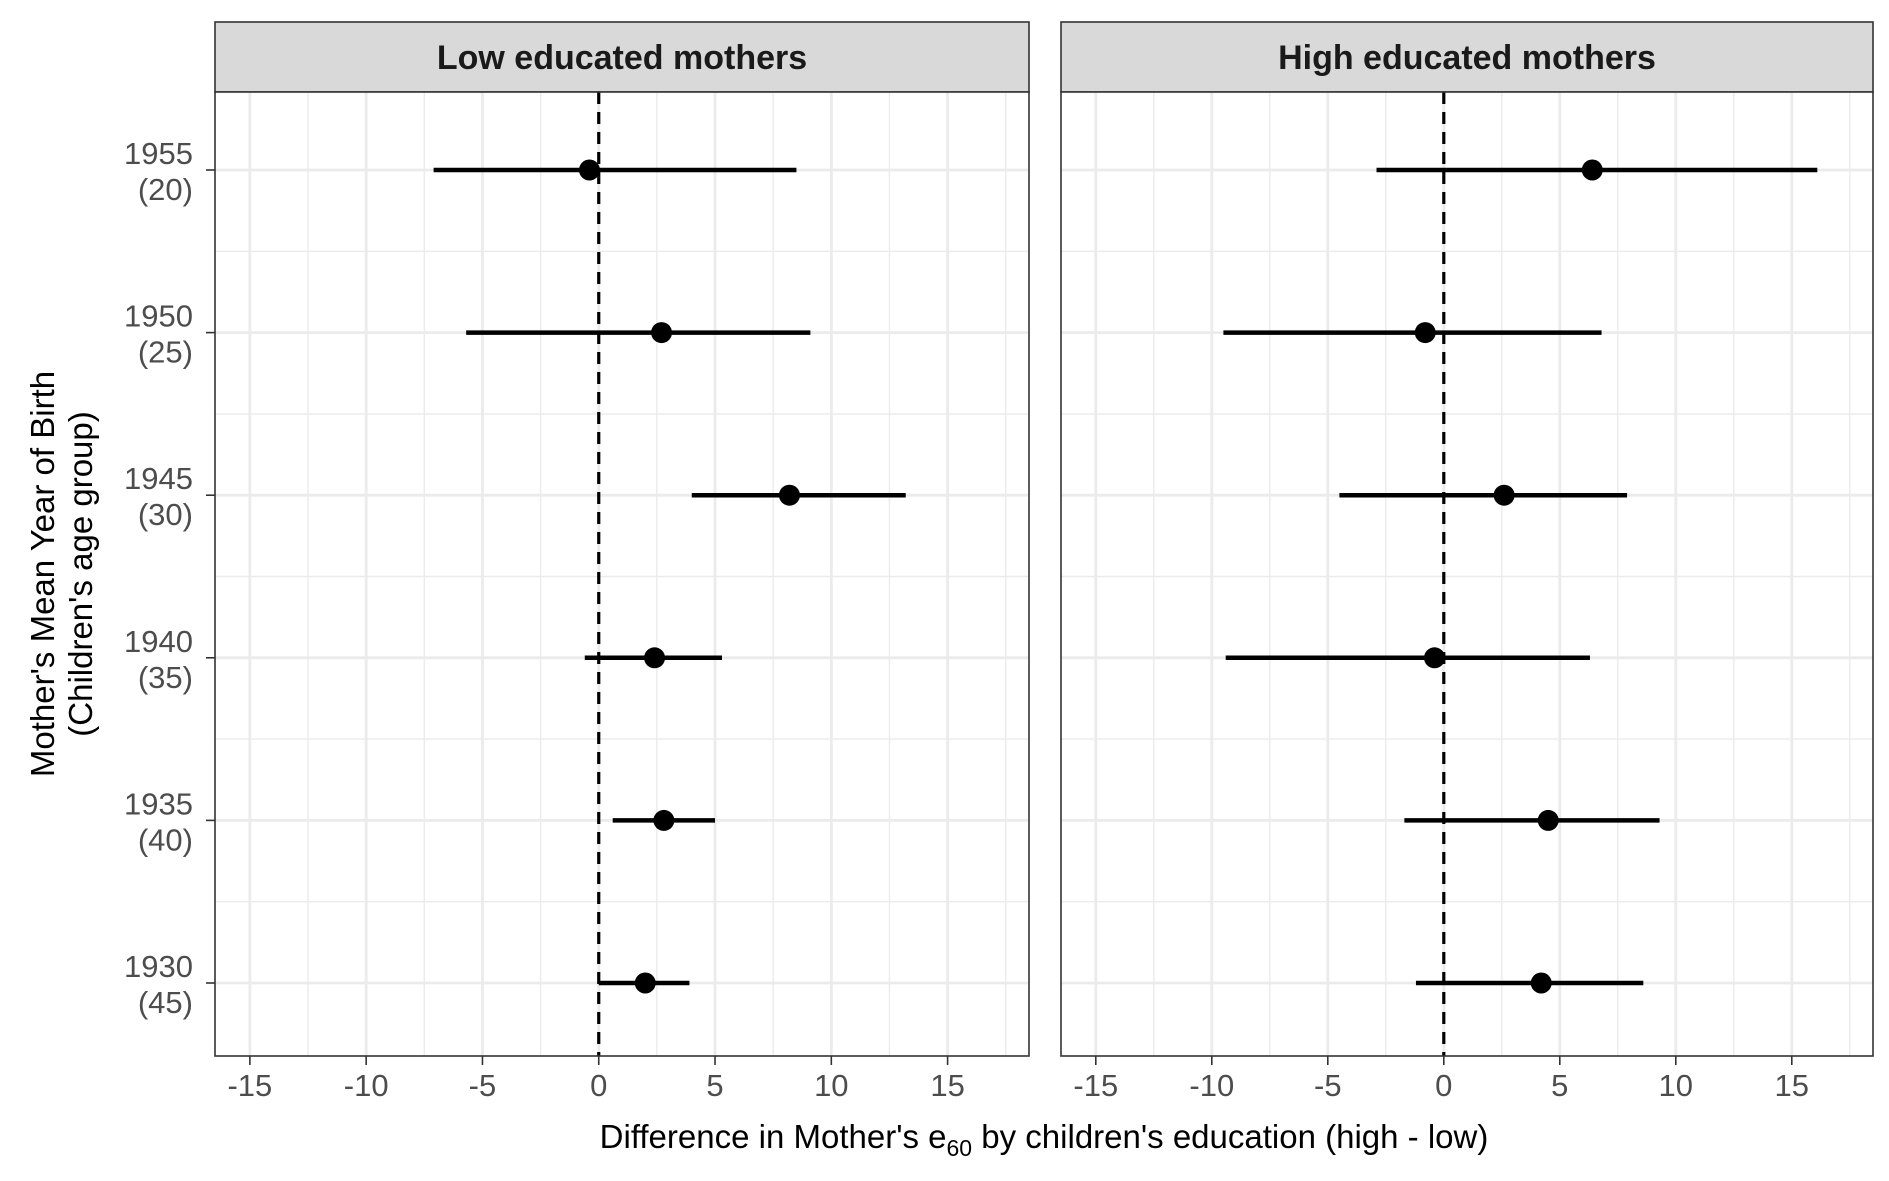 The height and width of the screenshot is (1181, 1889). I want to click on y-tick-age: (45), so click(165, 1002).